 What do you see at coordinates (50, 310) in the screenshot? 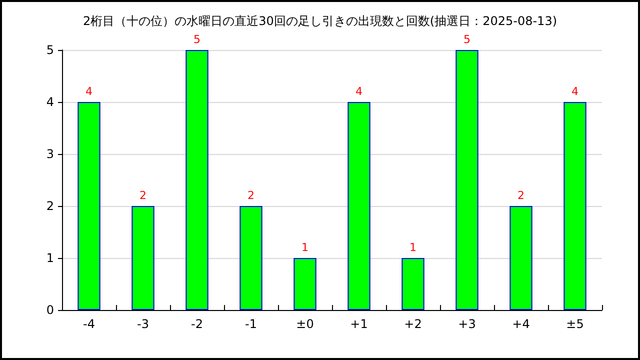
I see `y-tick-label: 0` at bounding box center [50, 310].